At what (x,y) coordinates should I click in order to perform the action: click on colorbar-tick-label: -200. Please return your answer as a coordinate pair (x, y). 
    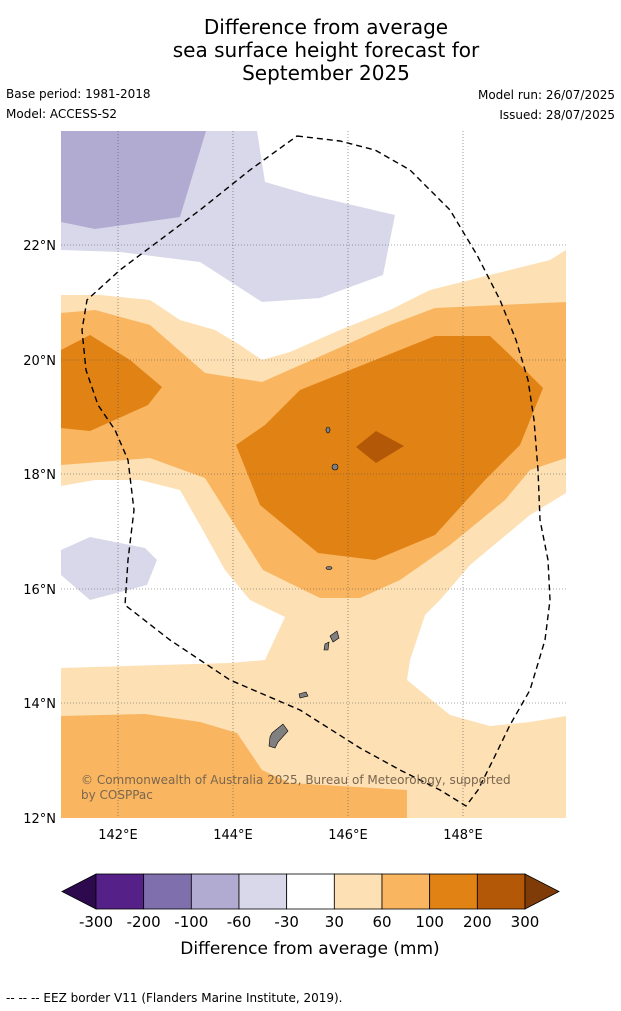
    Looking at the image, I should click on (144, 922).